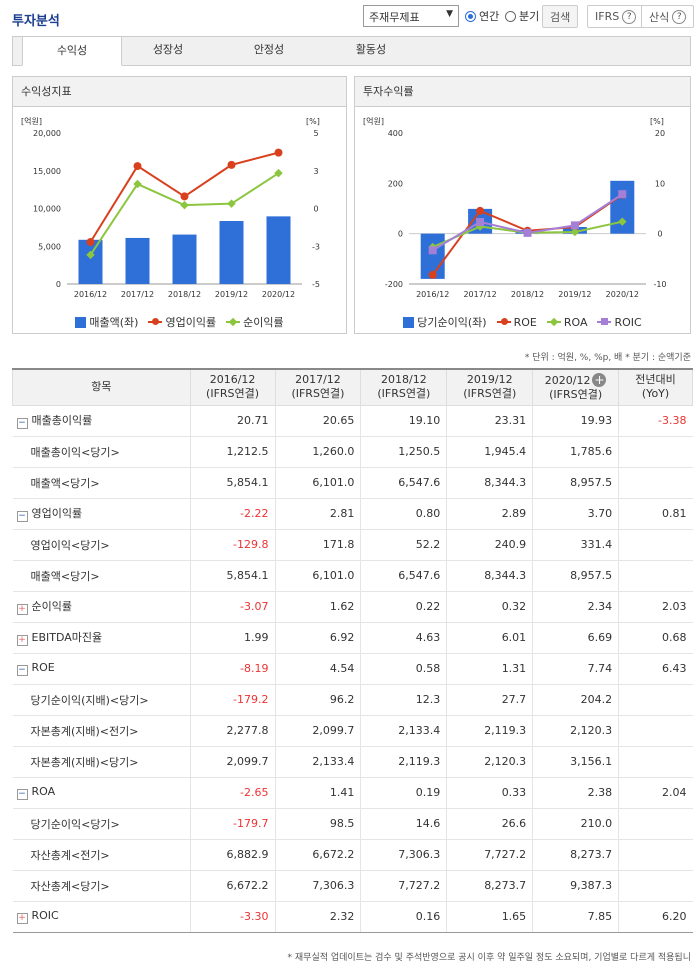 Image resolution: width=697 pixels, height=969 pixels. Describe the element at coordinates (560, 16) in the screenshot. I see `search-button: 검색` at that location.